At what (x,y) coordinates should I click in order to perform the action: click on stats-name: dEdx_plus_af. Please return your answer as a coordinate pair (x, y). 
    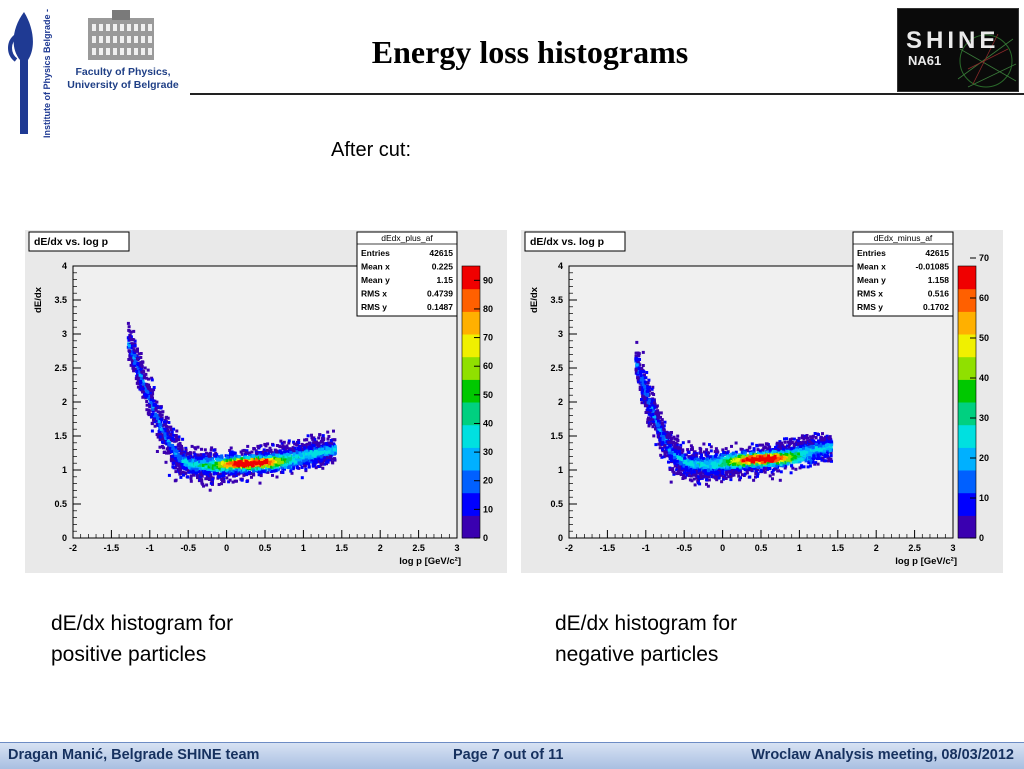
    Looking at the image, I should click on (407, 238).